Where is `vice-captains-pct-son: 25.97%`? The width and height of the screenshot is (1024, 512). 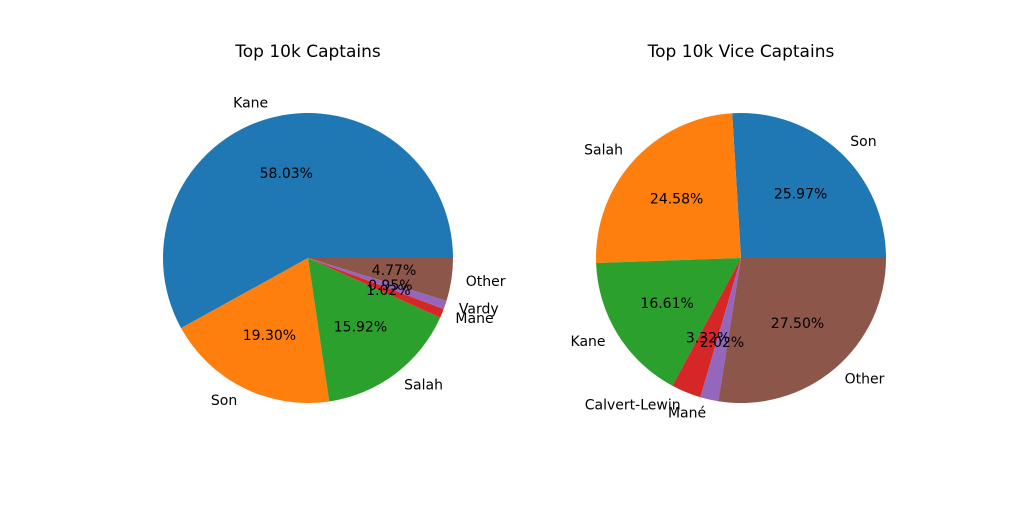
vice-captains-pct-son: 25.97% is located at coordinates (800, 195).